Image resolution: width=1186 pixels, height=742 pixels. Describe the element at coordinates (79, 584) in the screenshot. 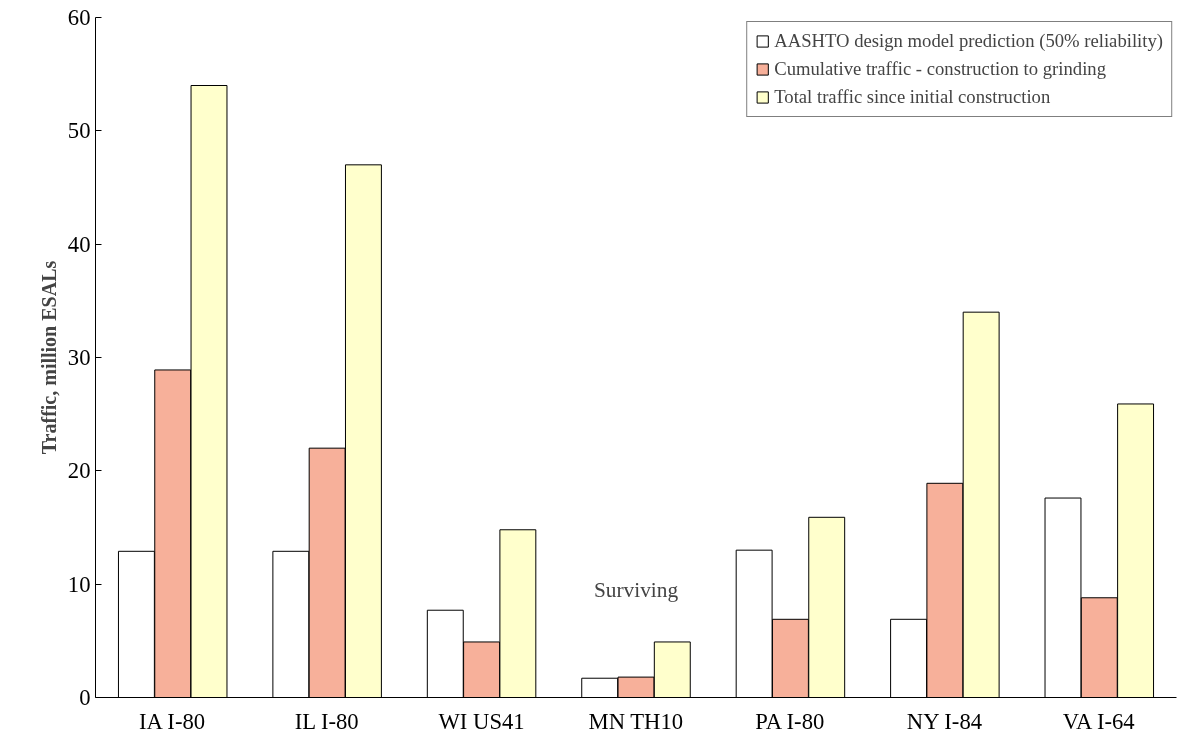

I see `y-tick-label: 10` at that location.